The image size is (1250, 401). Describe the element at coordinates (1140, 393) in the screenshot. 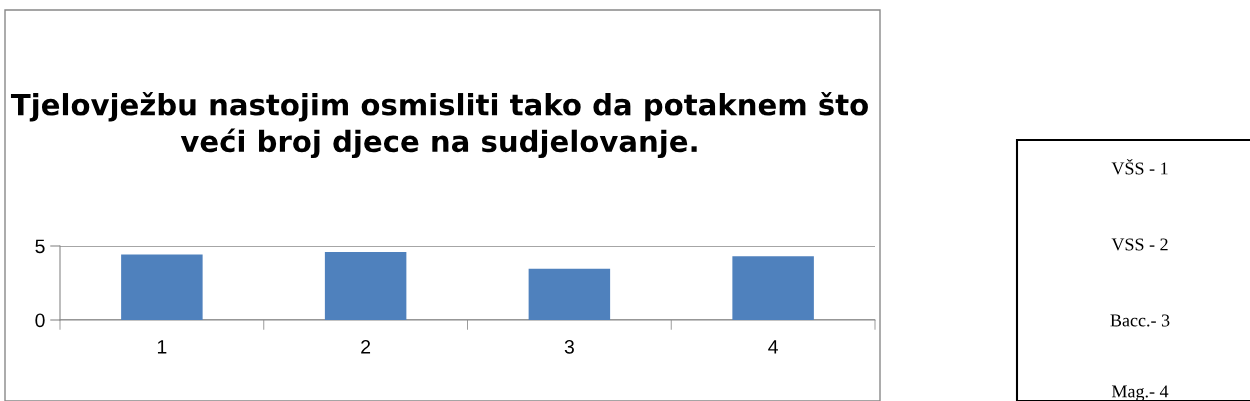

I see `text: Mag.- 4` at that location.